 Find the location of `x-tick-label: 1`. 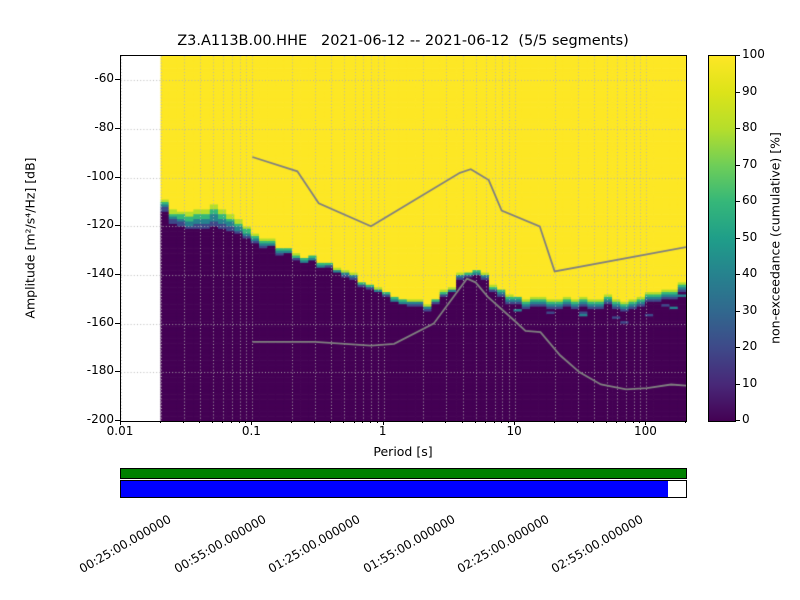

x-tick-label: 1 is located at coordinates (382, 431).